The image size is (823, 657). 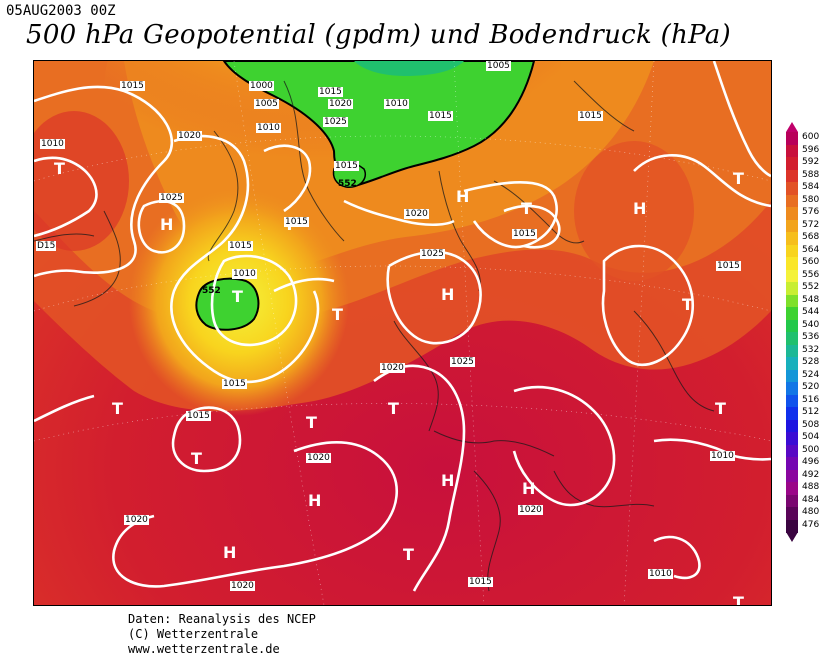 What do you see at coordinates (46, 246) in the screenshot?
I see `isobar-label: D15` at bounding box center [46, 246].